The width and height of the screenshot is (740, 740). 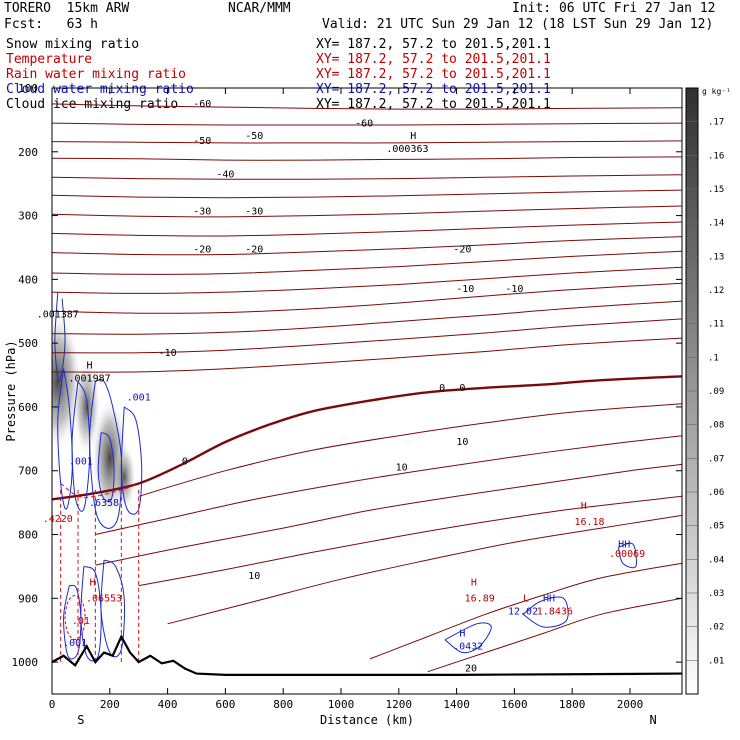 What do you see at coordinates (589, 522) in the screenshot?
I see `contour-annotation-34: 16.18` at bounding box center [589, 522].